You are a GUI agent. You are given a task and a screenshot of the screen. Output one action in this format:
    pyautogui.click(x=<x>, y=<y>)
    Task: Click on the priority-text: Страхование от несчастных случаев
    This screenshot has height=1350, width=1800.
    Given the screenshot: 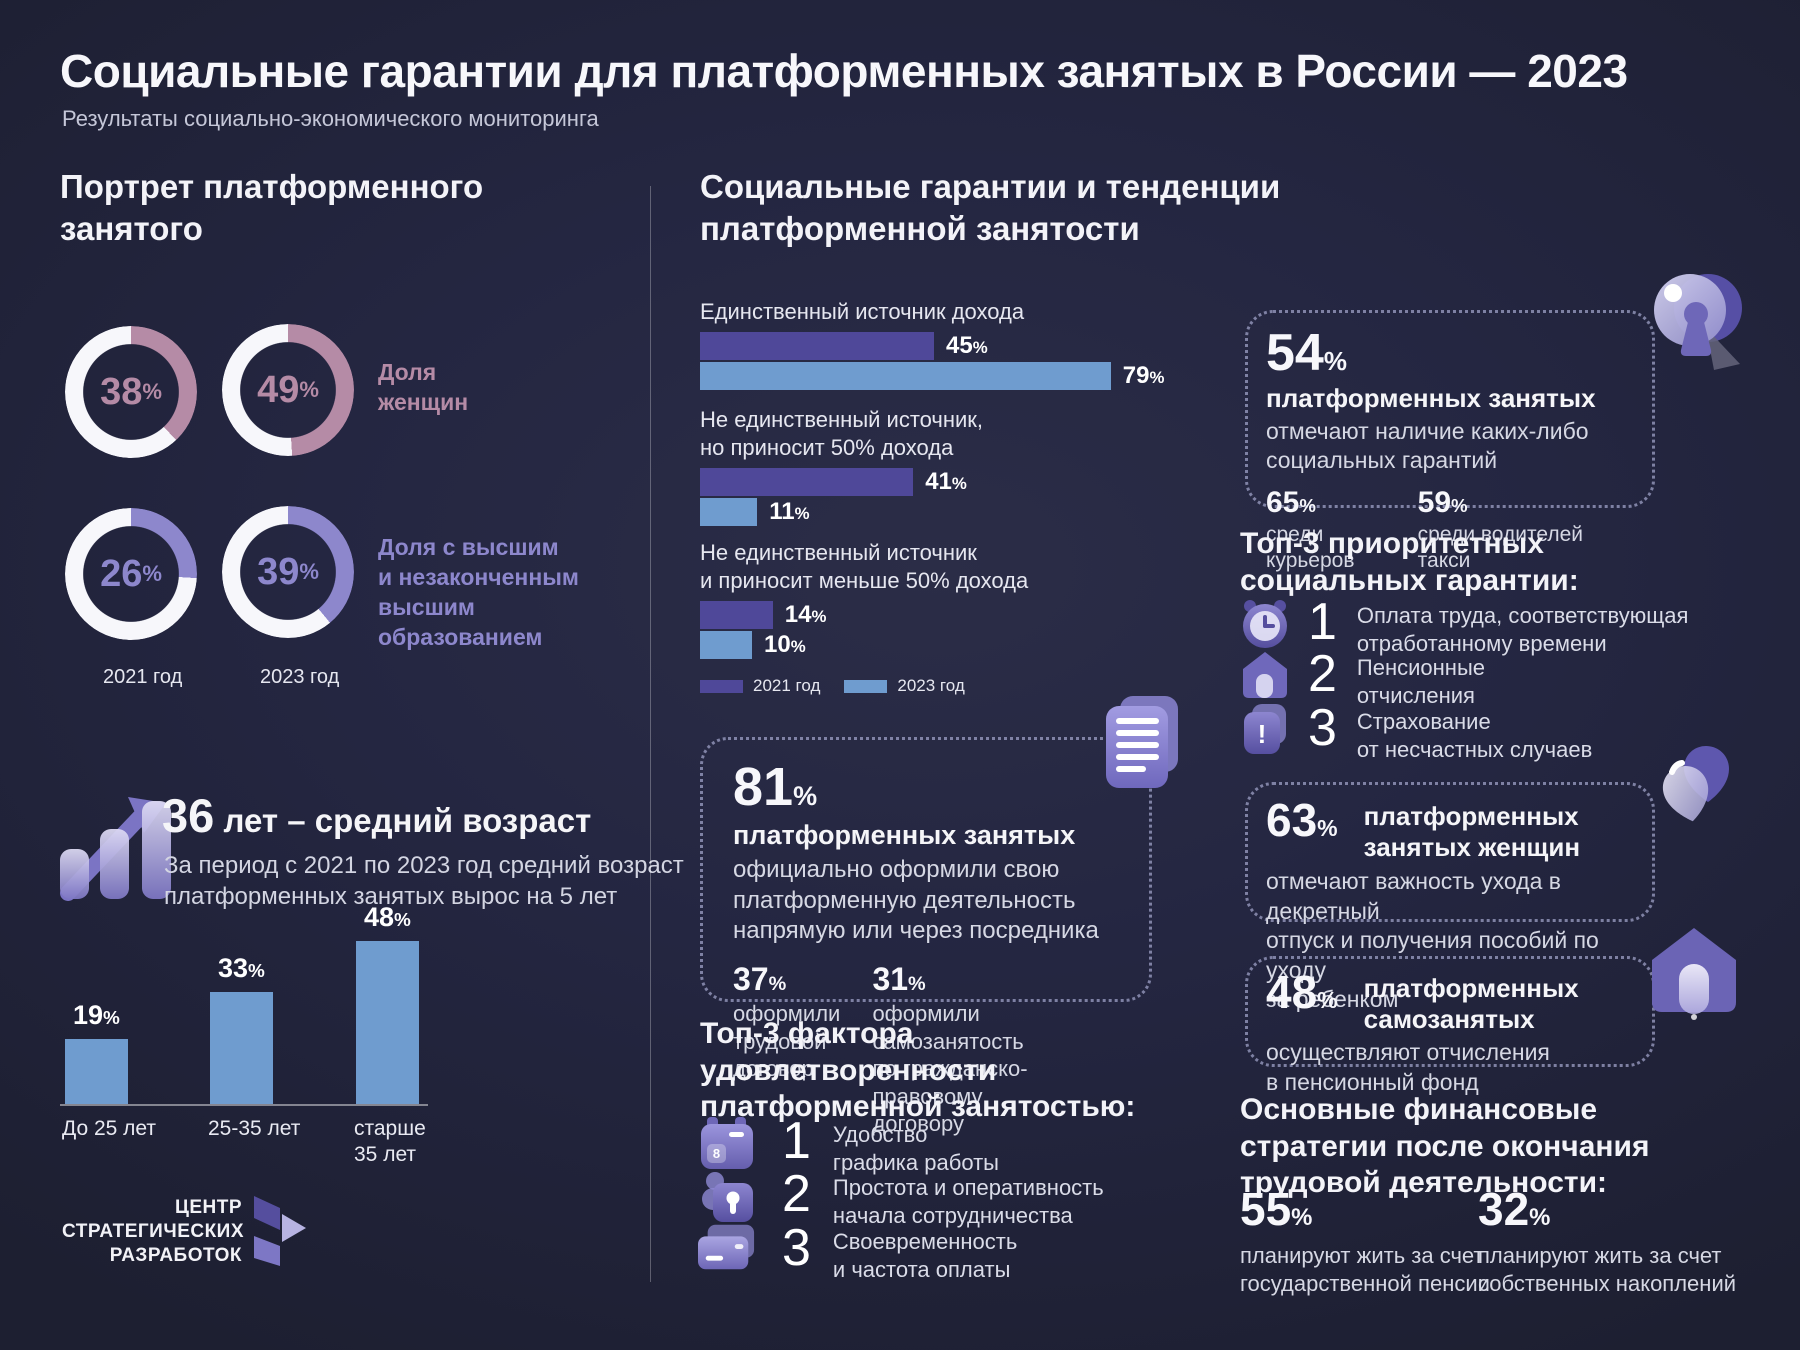 What is the action you would take?
    pyautogui.click(x=1474, y=735)
    